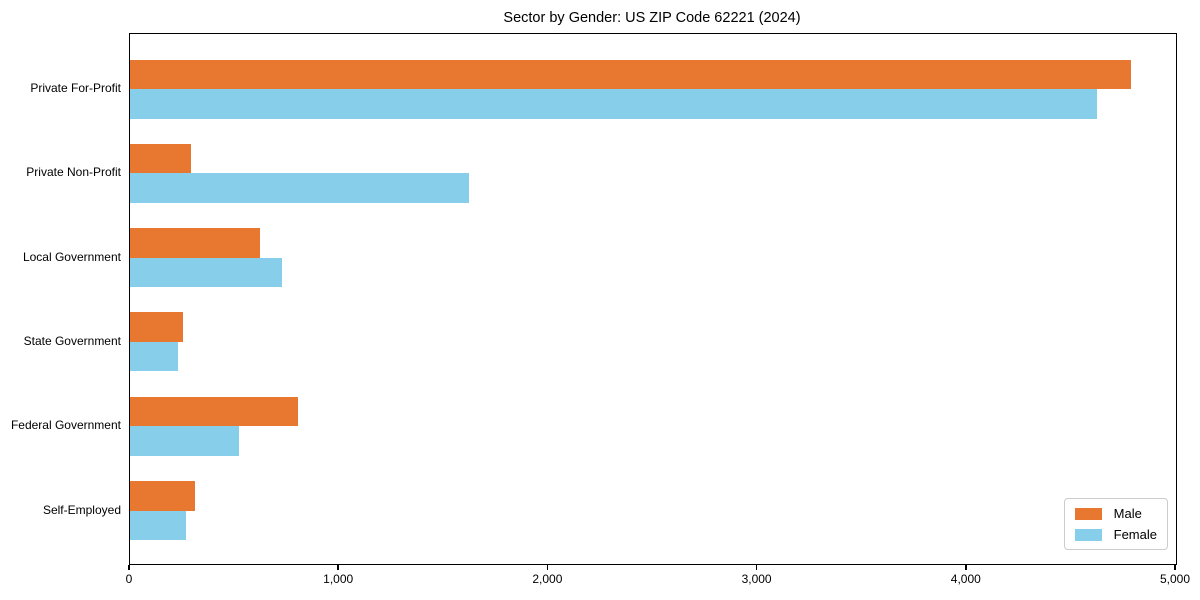  What do you see at coordinates (965, 579) in the screenshot?
I see `x-tick-label-4-000: 4,000` at bounding box center [965, 579].